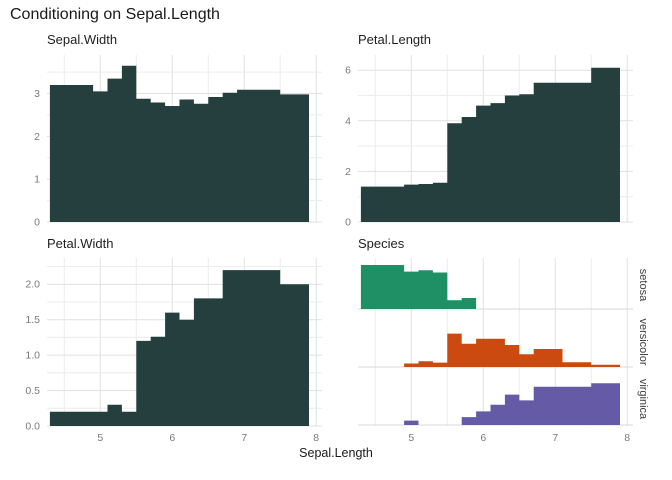  I want to click on panel-title-sepal-width: Sepal.Width, so click(82, 39).